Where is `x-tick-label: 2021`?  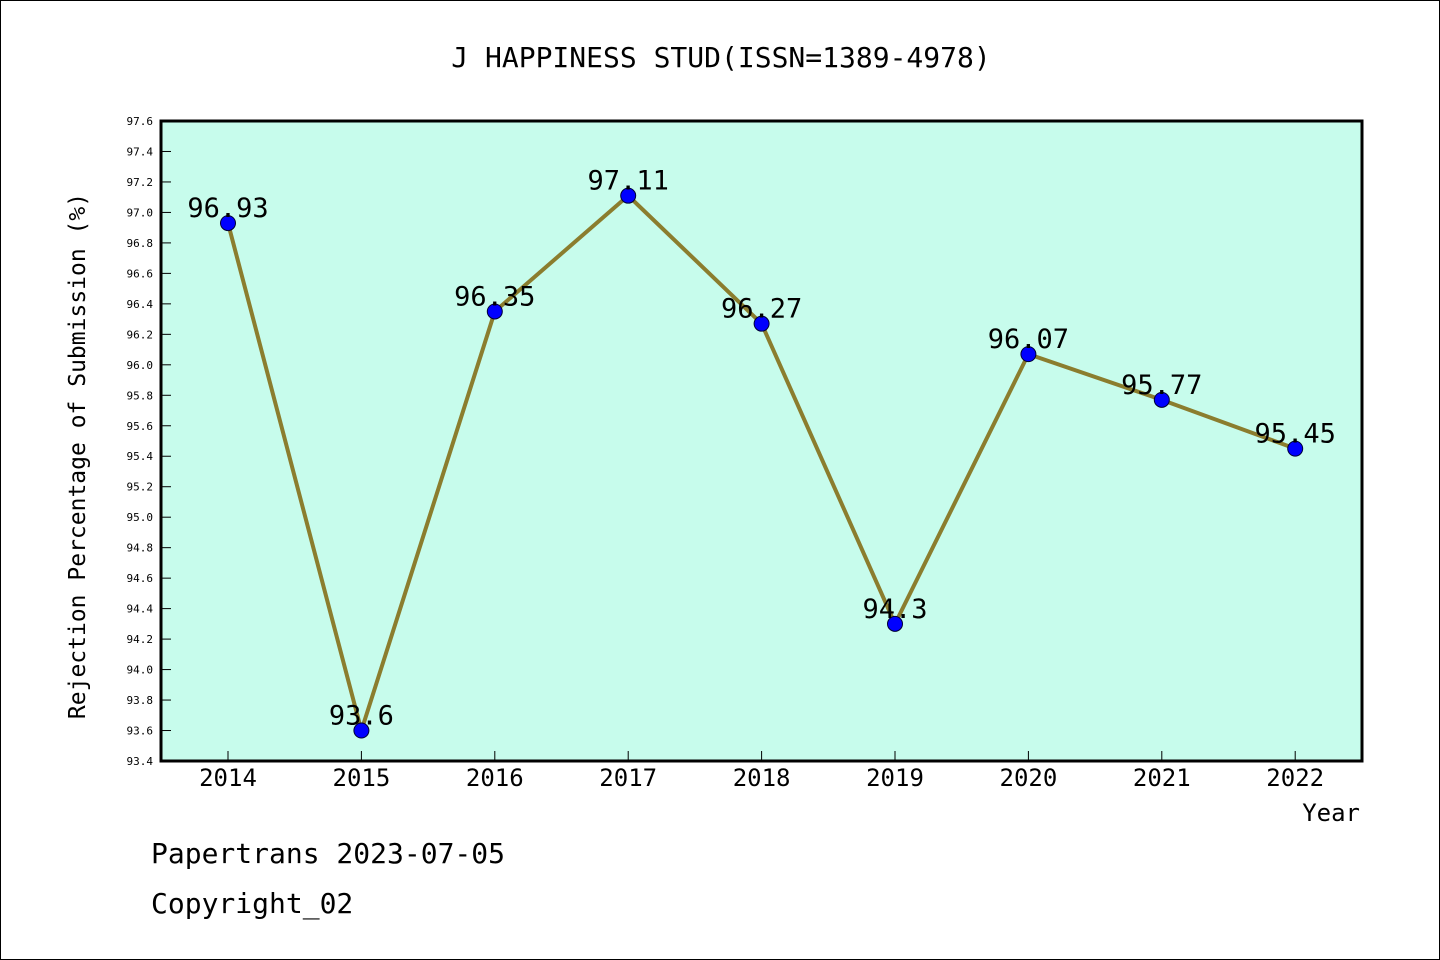 x-tick-label: 2021 is located at coordinates (1162, 778).